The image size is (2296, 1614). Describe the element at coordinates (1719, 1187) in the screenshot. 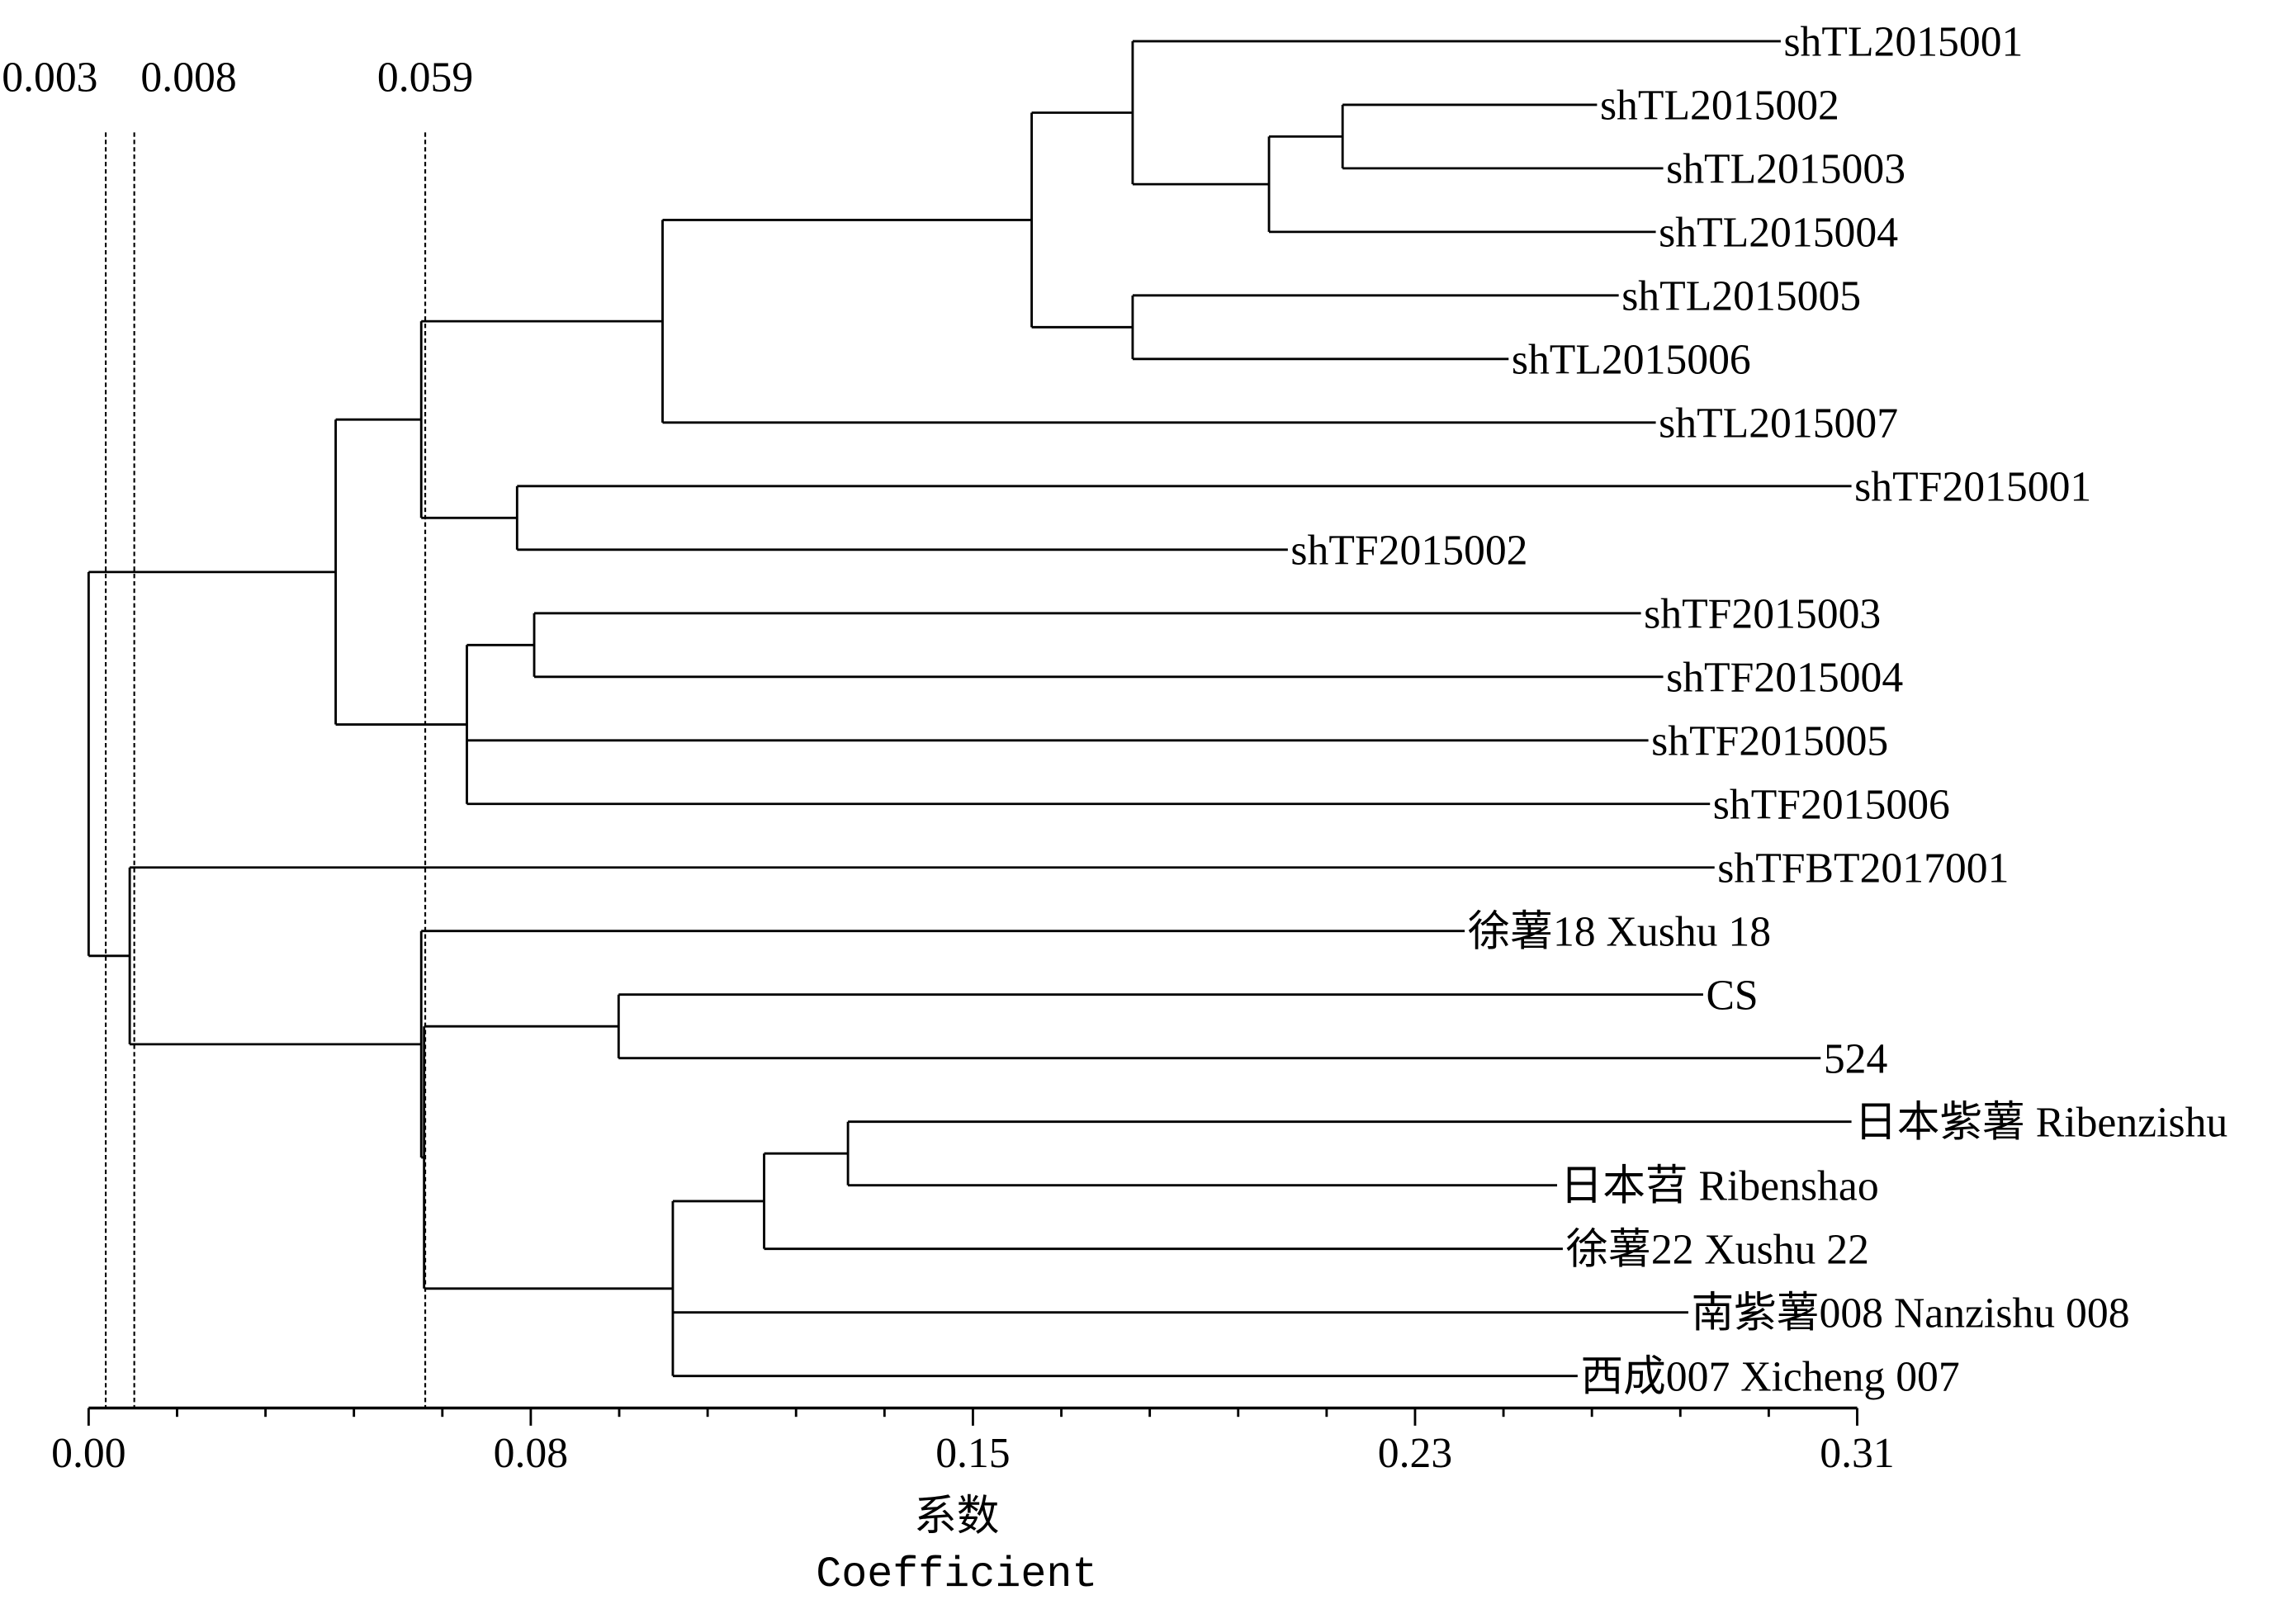

I see `leaf-label: 日本苕 Ribenshao` at that location.